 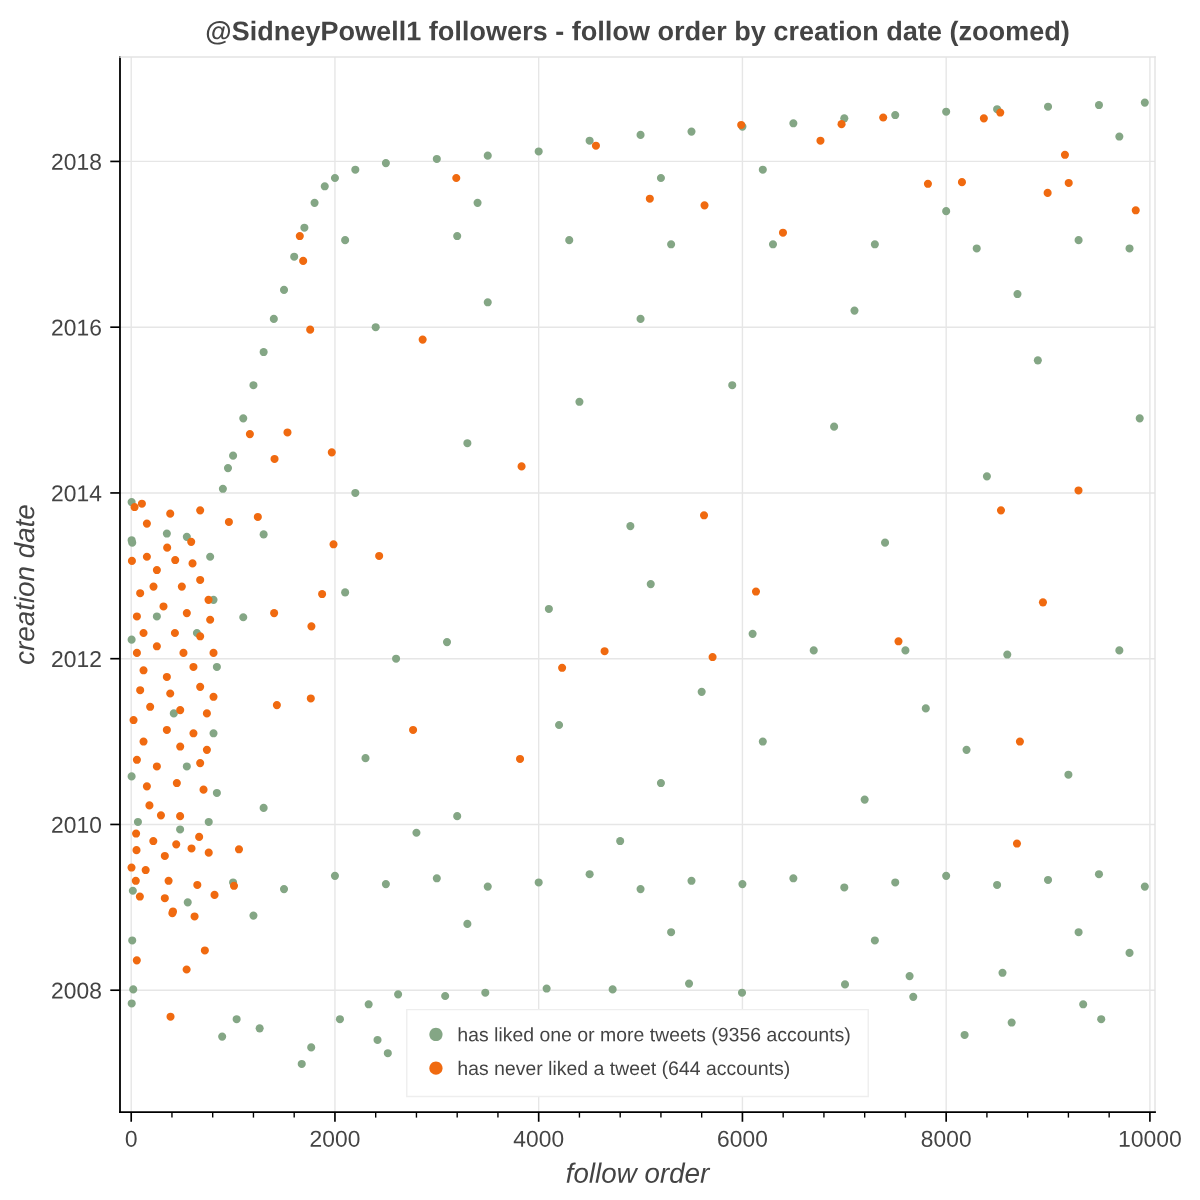 I want to click on y-tick-label: 2012, so click(x=76, y=659).